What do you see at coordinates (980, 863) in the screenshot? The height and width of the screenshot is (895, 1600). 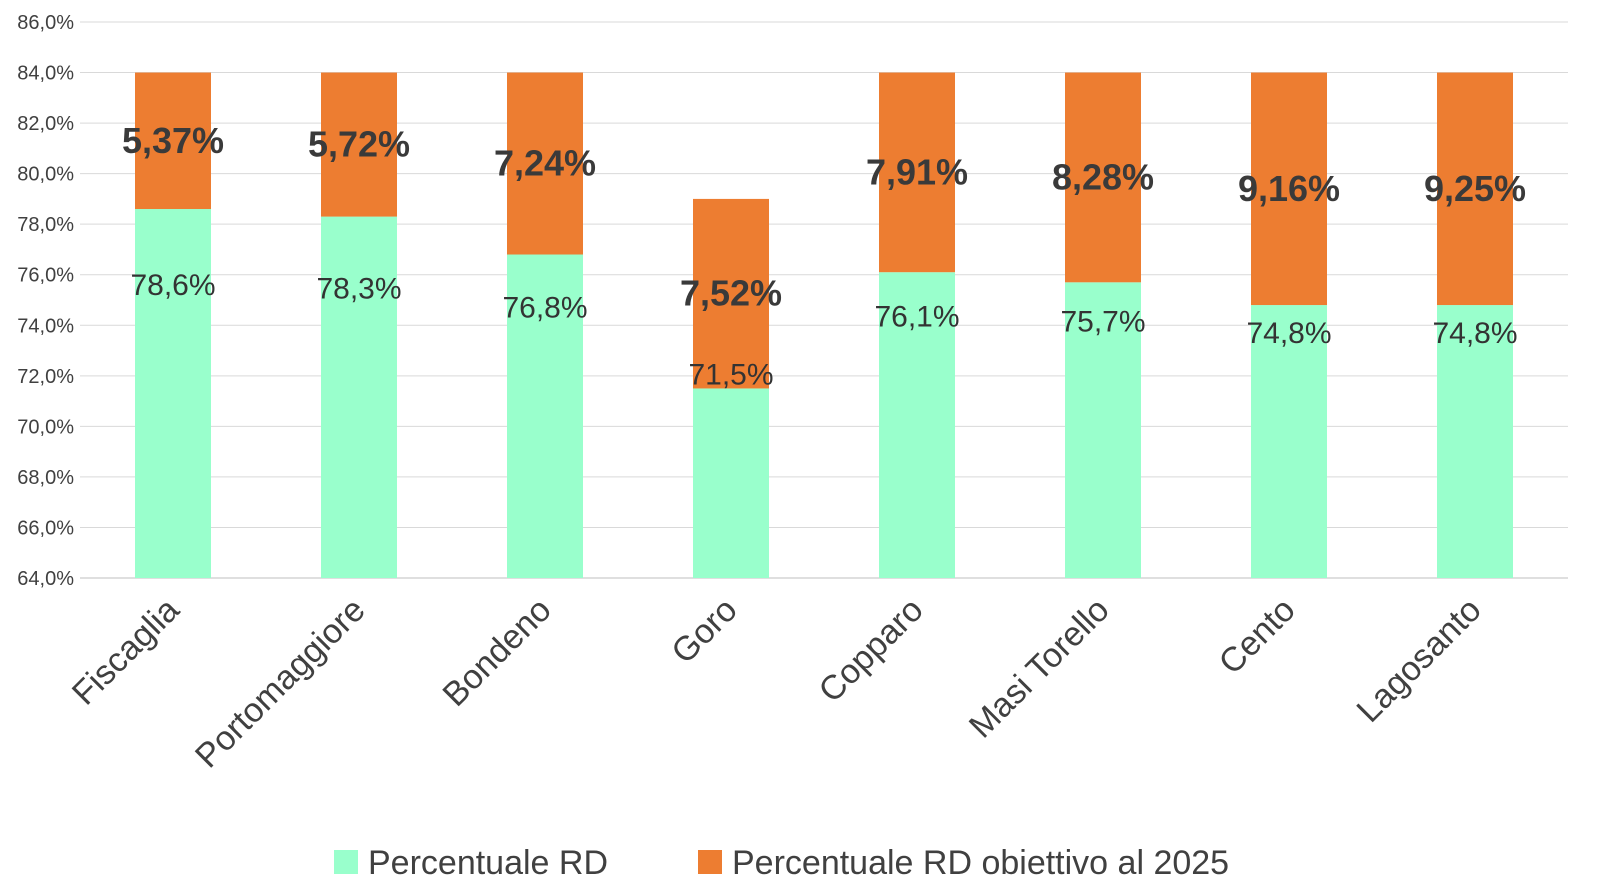 I see `legend-label-obiettivo: Percentuale RD obiettivo al 2025` at bounding box center [980, 863].